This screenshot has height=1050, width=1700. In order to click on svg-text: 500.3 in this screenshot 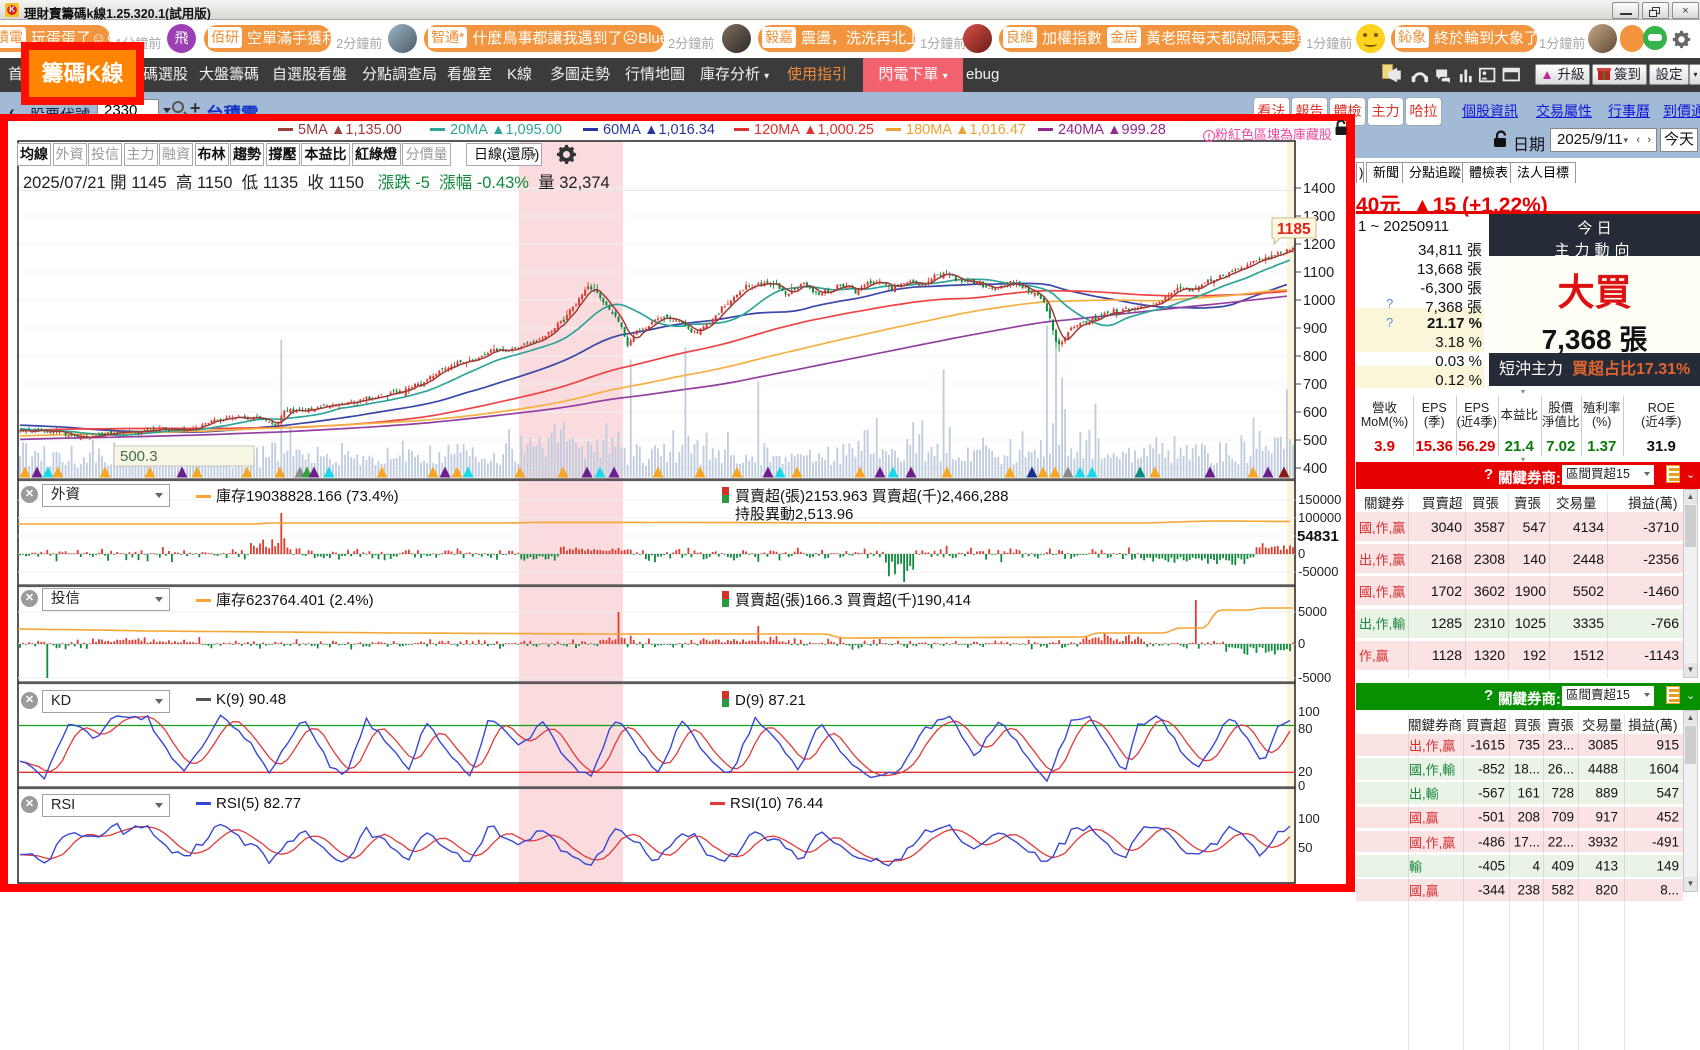, I will do `click(139, 456)`.